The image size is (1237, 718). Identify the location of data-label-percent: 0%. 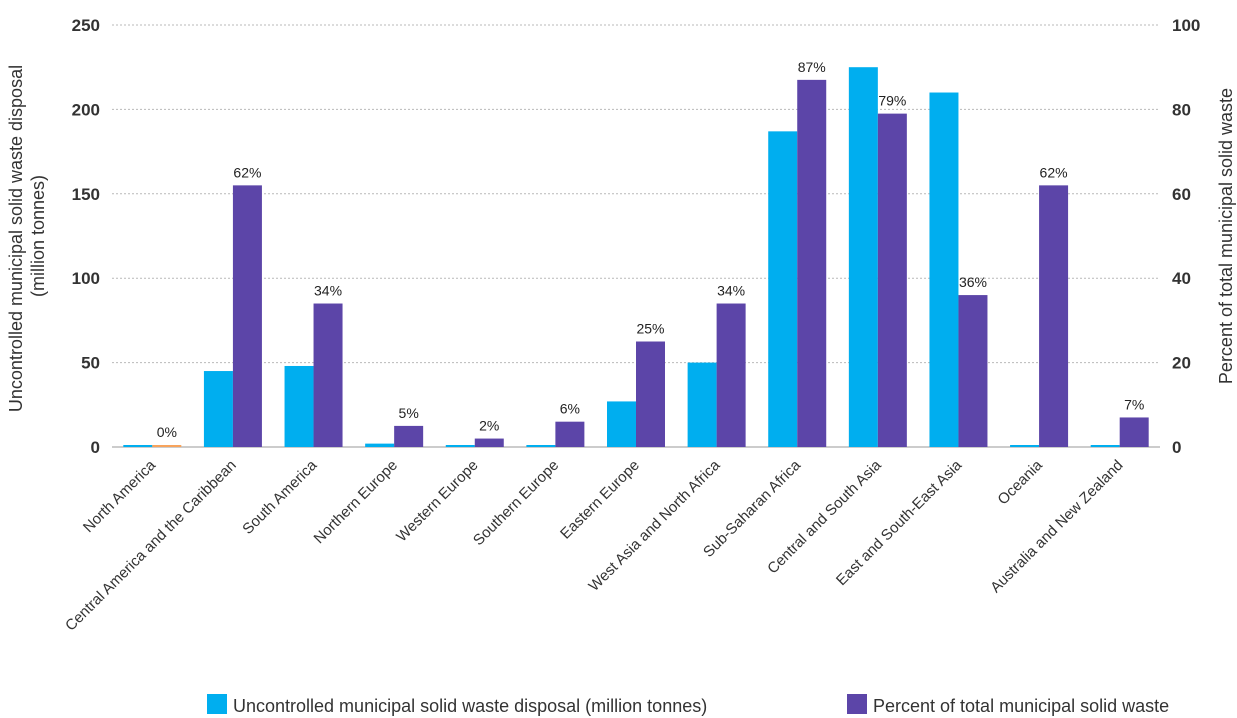
(167, 432).